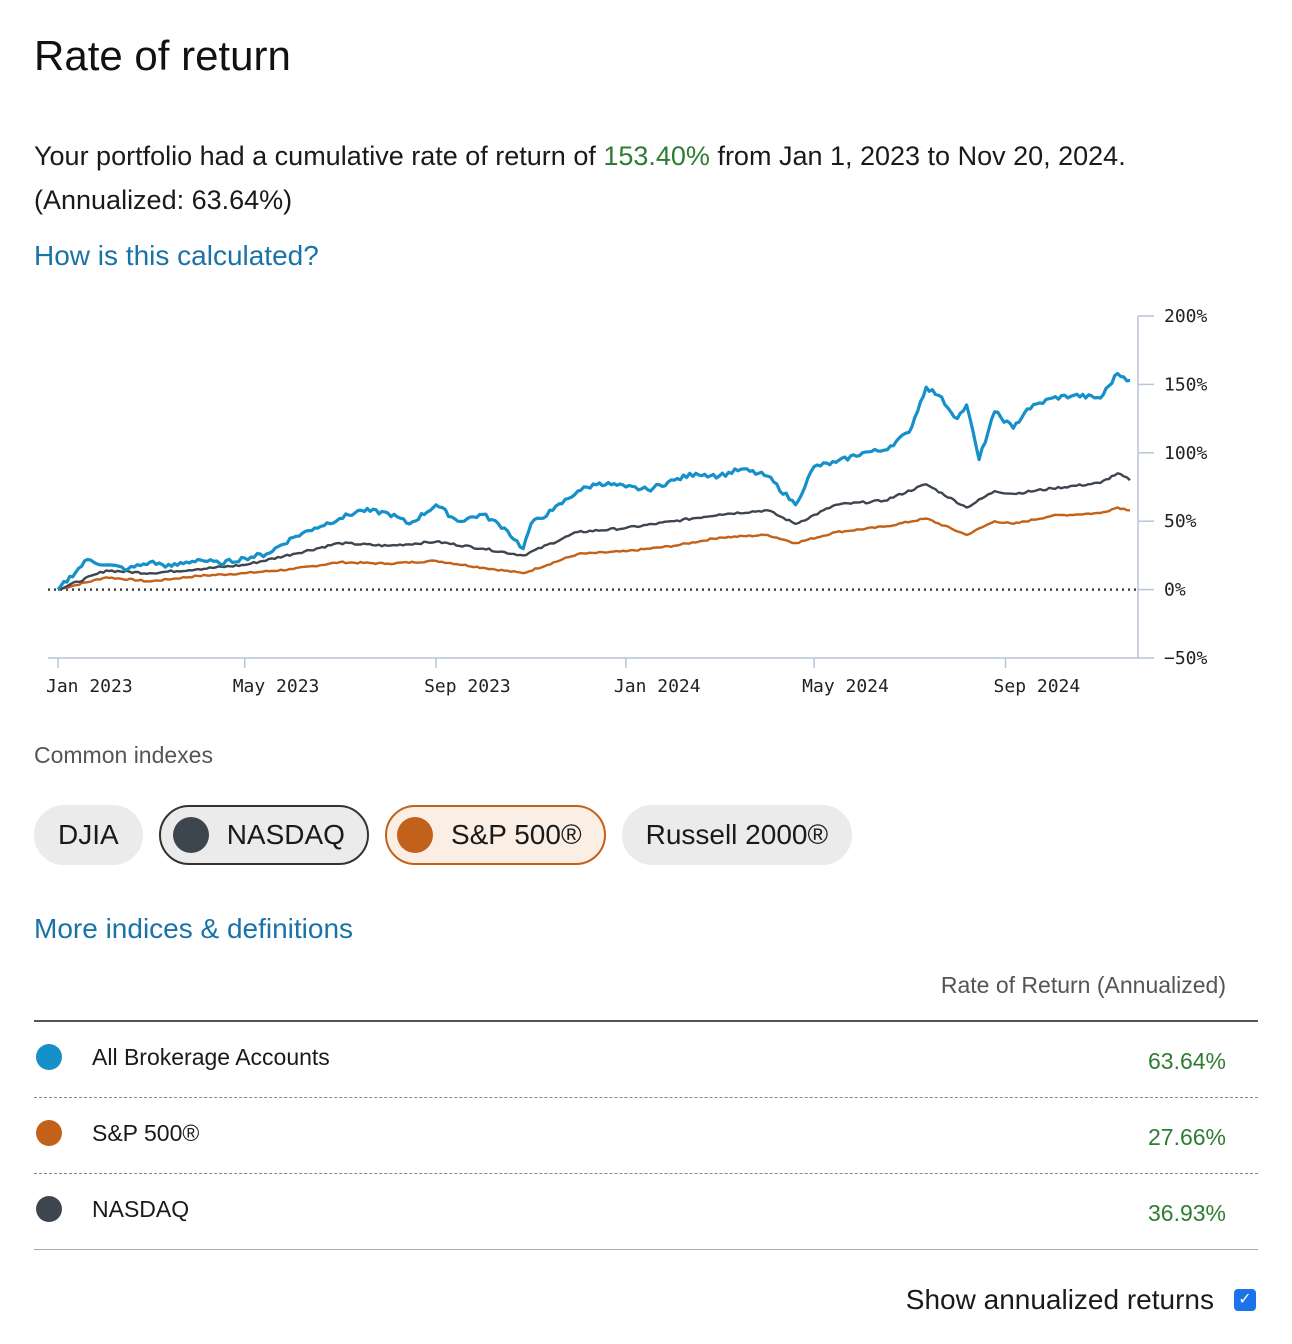  I want to click on x-tick-label: May 2023, so click(276, 686).